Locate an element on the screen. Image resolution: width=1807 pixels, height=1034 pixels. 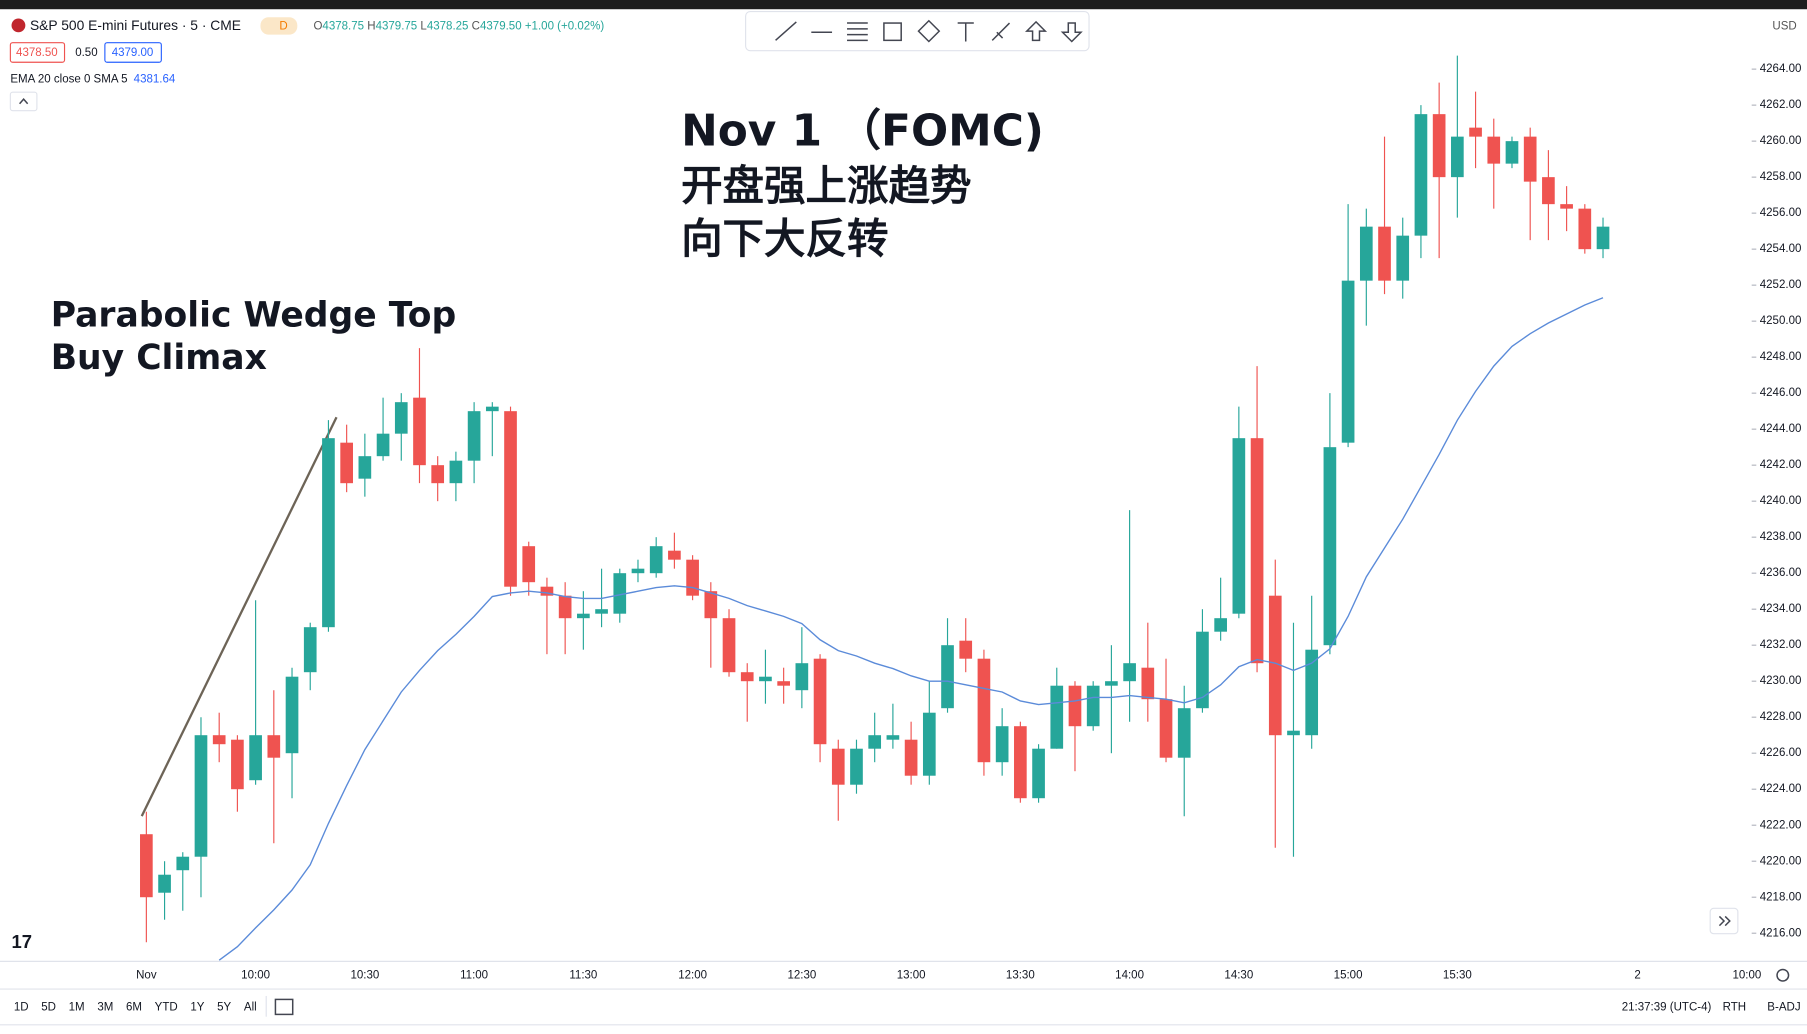
collapse-icon is located at coordinates (24, 101).